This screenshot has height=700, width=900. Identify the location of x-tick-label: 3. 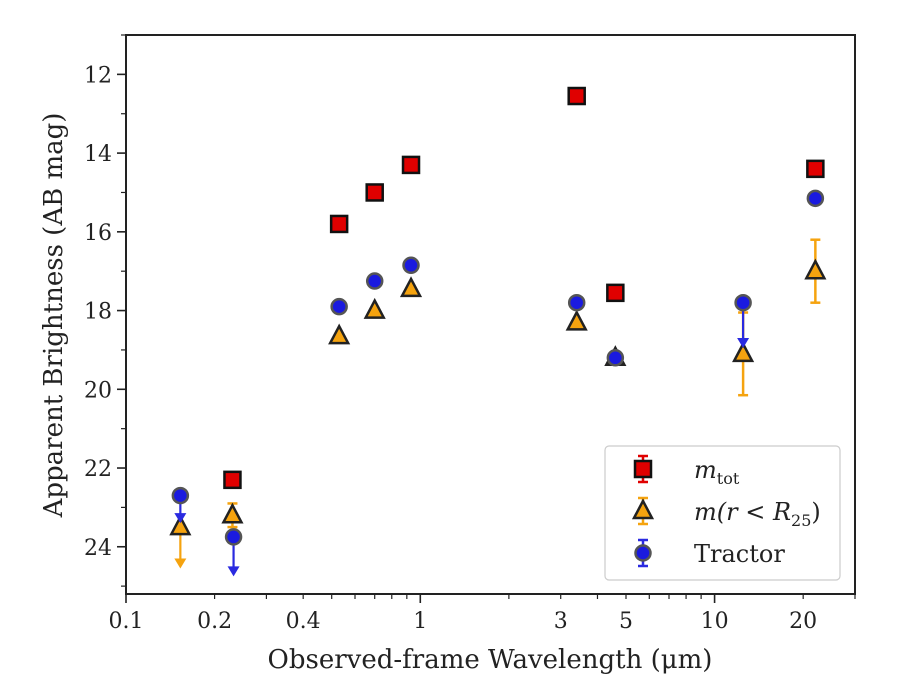
(561, 621).